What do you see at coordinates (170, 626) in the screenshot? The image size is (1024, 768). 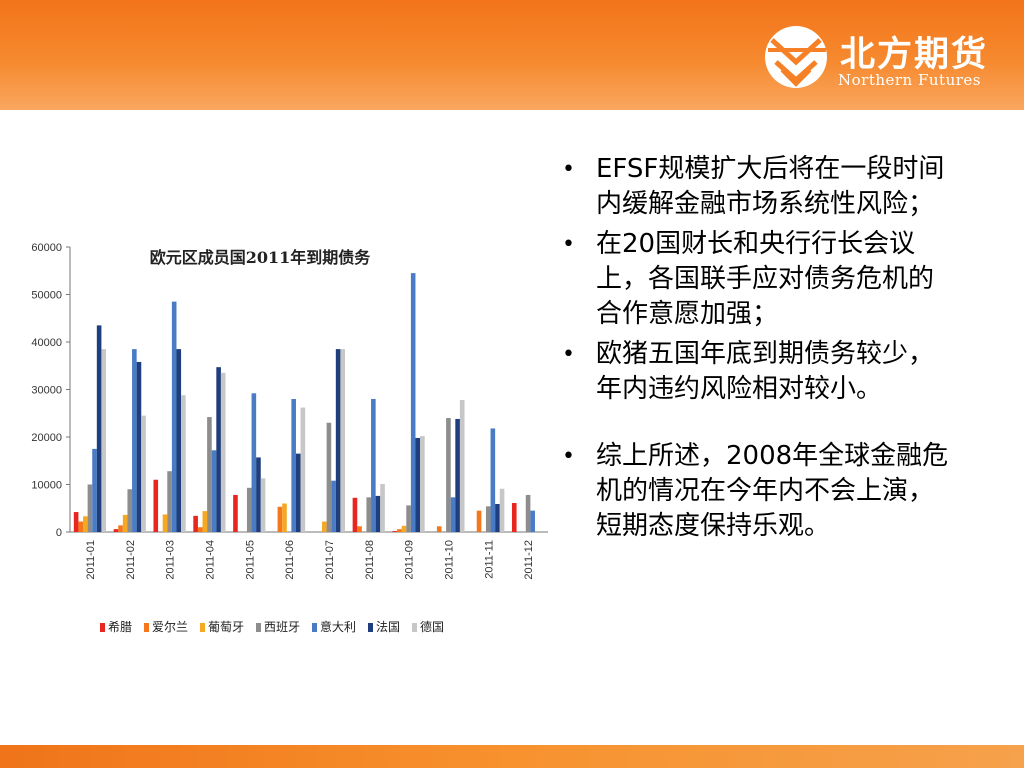 I see `legend-label-1: 爱尔兰` at bounding box center [170, 626].